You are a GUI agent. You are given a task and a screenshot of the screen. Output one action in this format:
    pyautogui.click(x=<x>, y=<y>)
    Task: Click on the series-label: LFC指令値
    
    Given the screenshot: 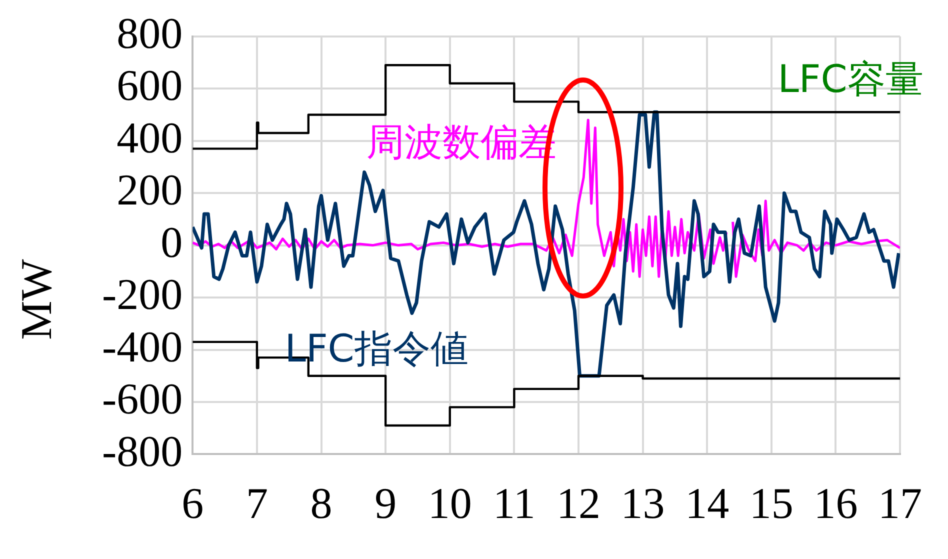 What is the action you would take?
    pyautogui.click(x=376, y=348)
    